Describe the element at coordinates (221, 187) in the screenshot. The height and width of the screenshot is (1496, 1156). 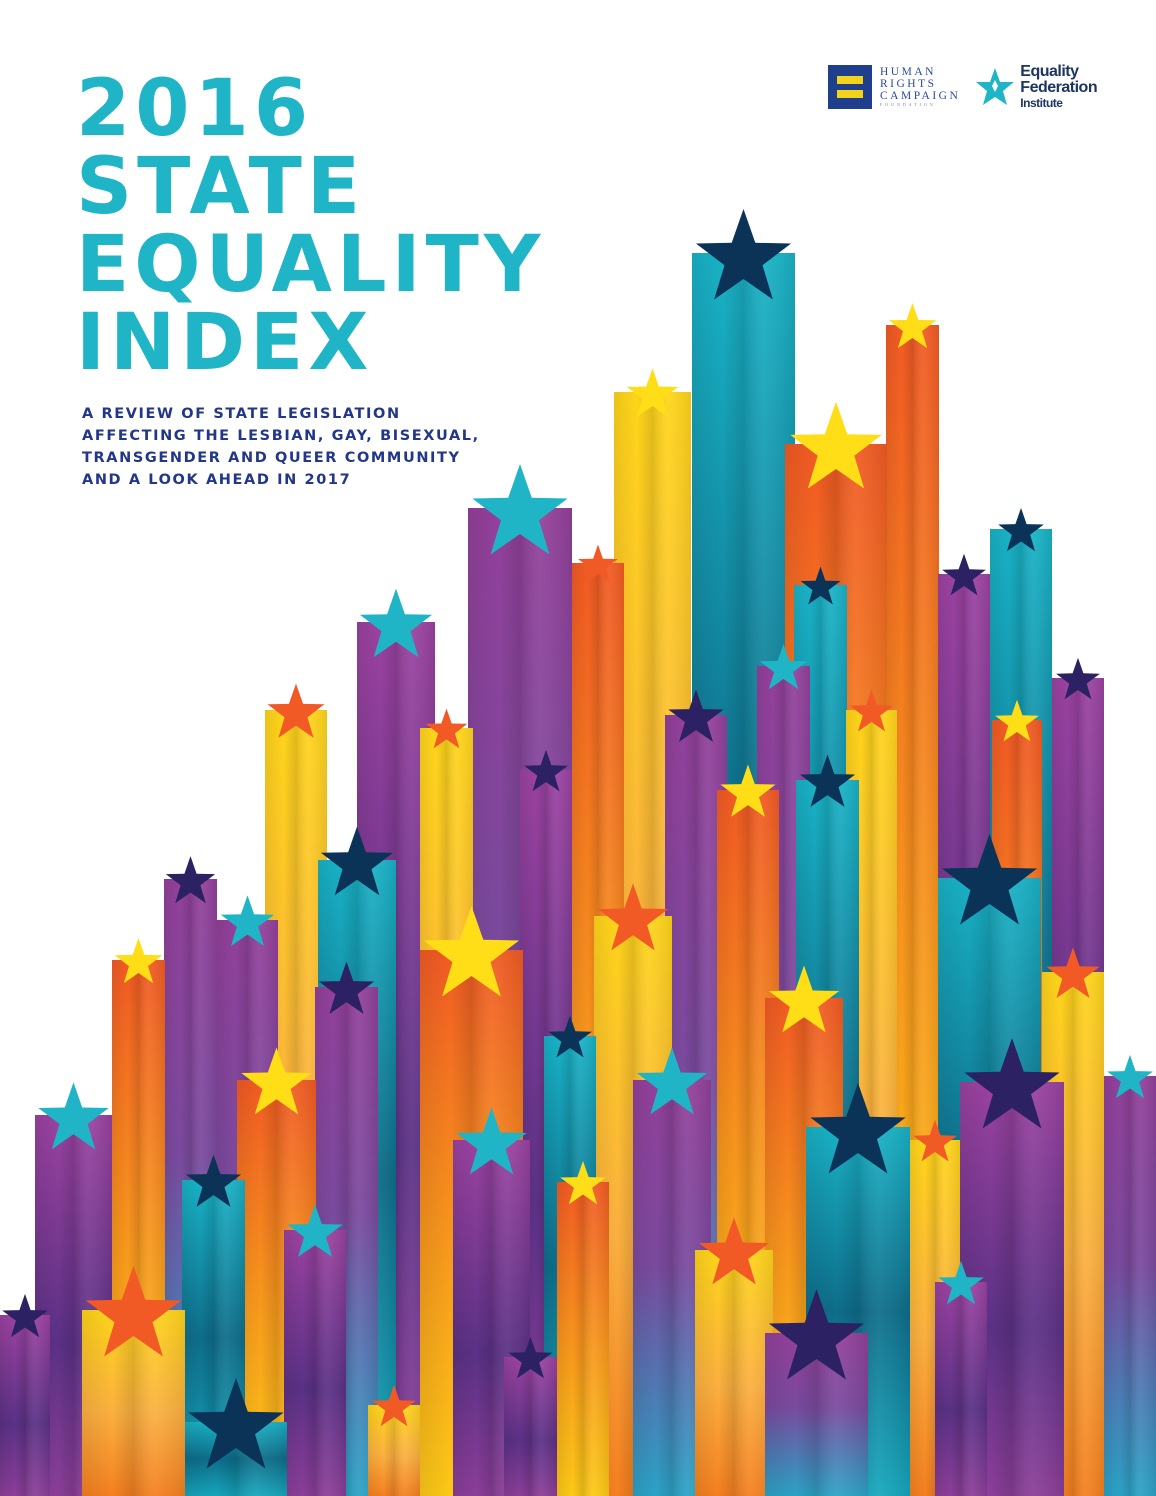
I see `title-line-state: STATE` at that location.